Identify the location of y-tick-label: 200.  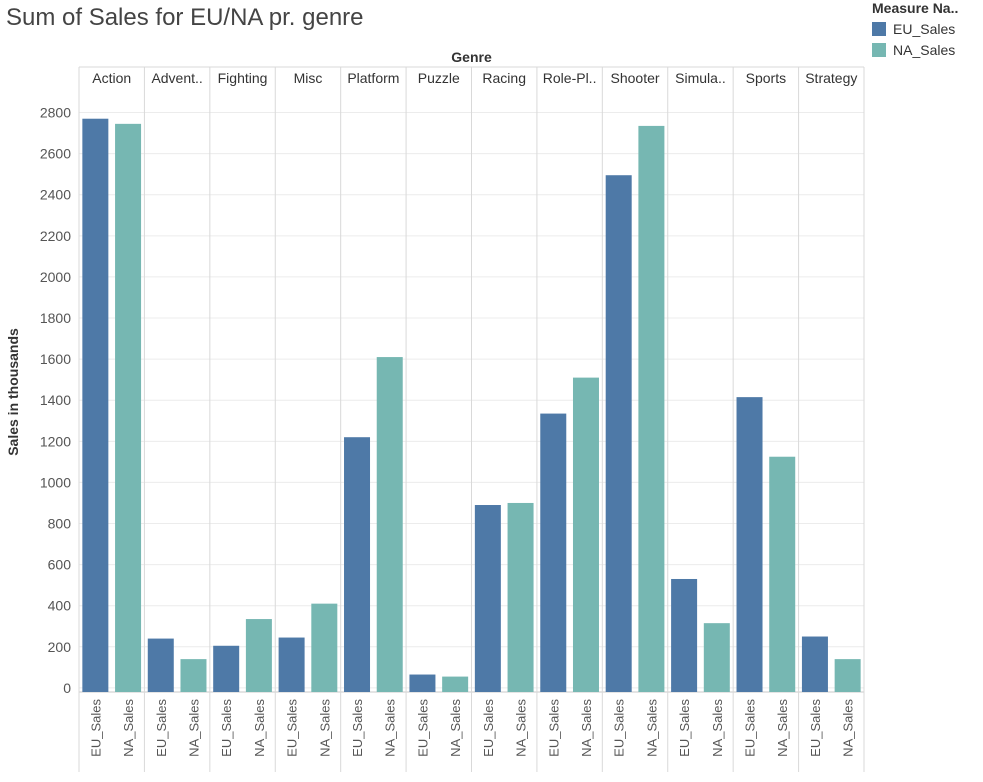
(60, 647).